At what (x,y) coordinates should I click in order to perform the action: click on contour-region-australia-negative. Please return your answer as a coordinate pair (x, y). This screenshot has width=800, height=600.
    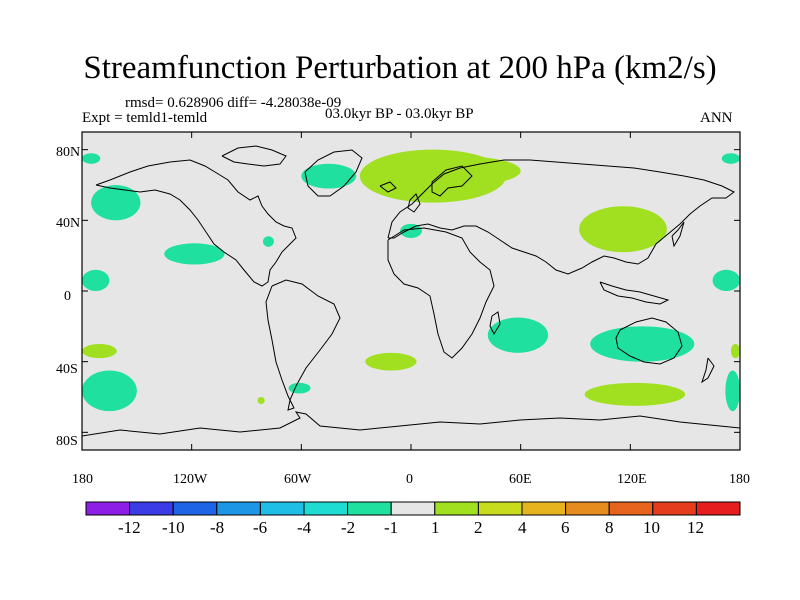
    Looking at the image, I should click on (642, 344).